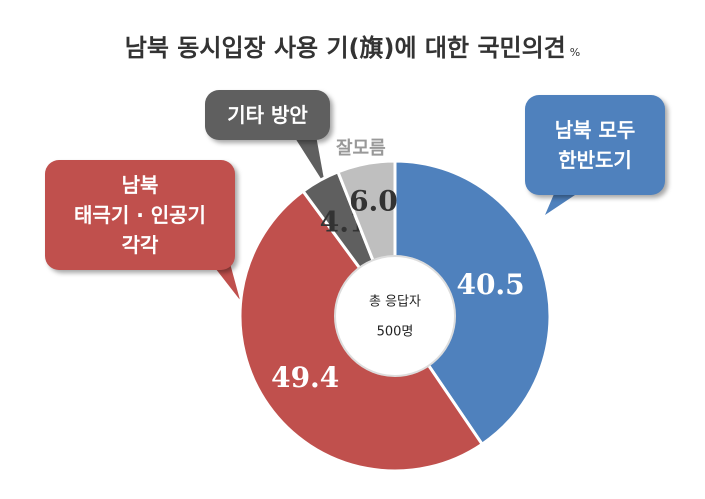 This screenshot has width=705, height=499. What do you see at coordinates (140, 215) in the screenshot?
I see `category-callout: 남북 태극기 · 인공기 각각` at bounding box center [140, 215].